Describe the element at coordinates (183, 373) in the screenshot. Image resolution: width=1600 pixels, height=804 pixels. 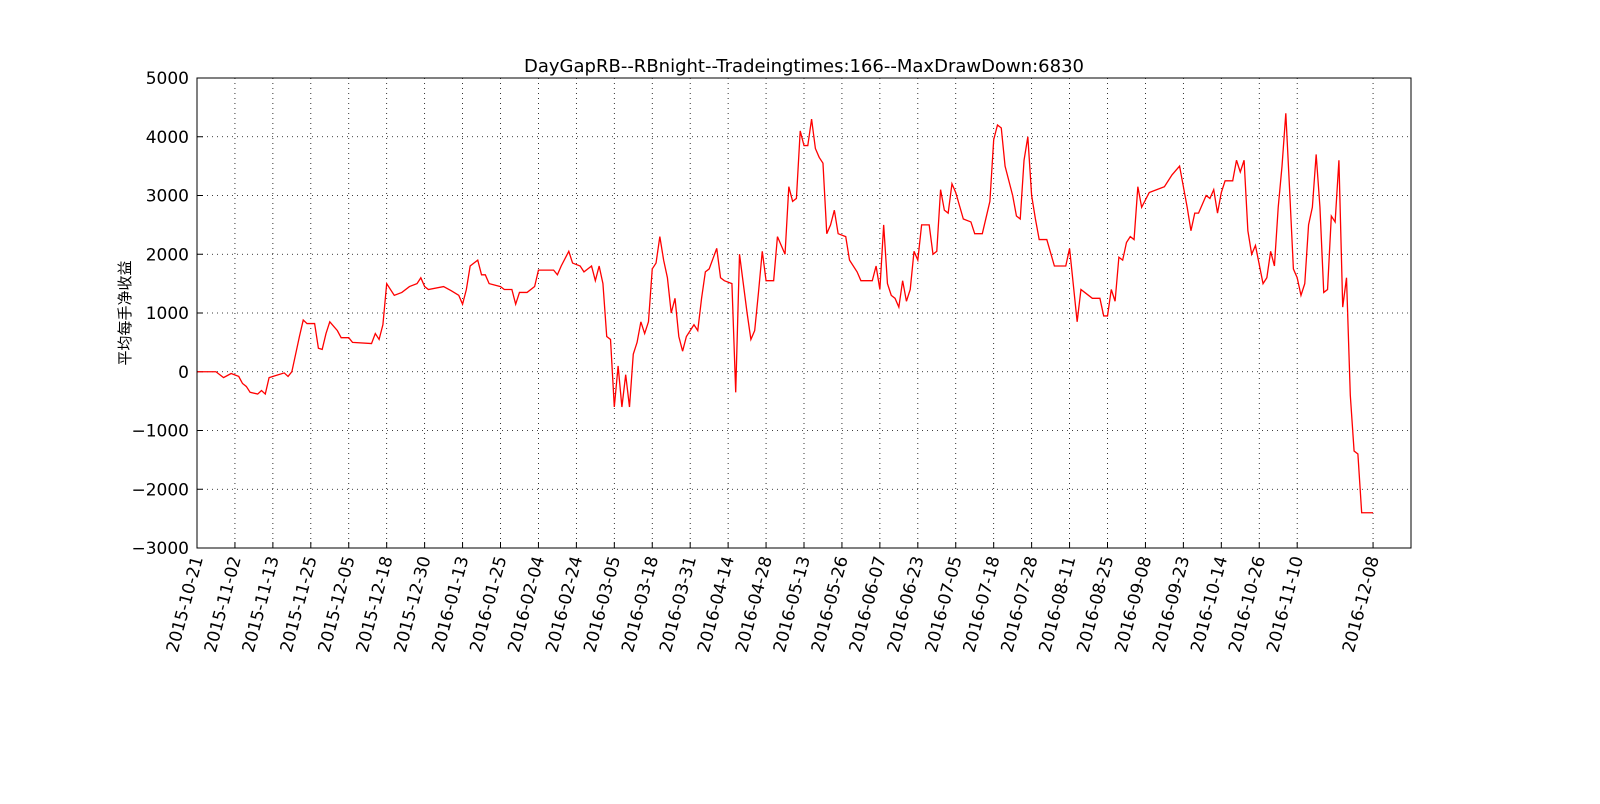
I see `y-tick-label: 0` at that location.